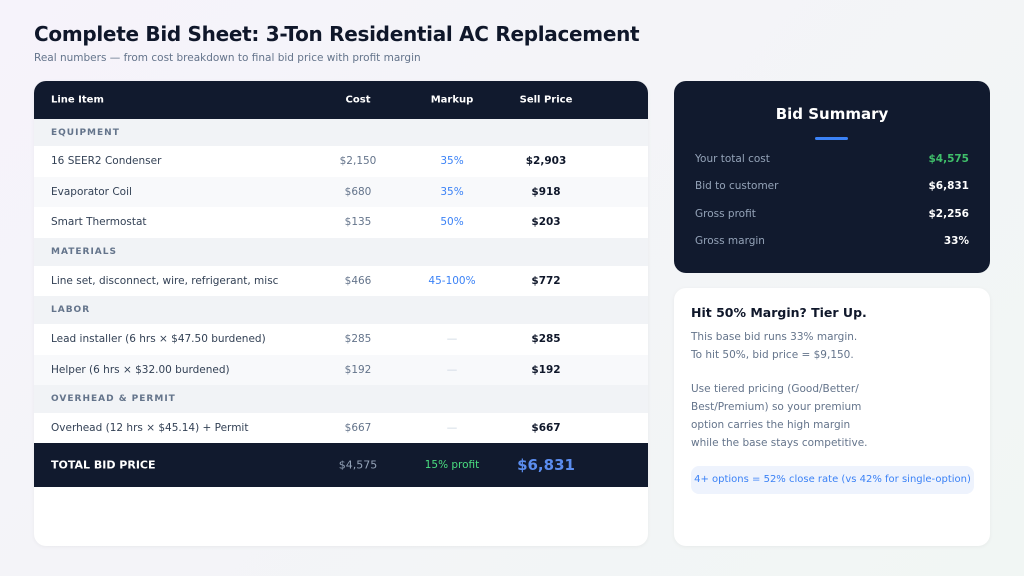 The height and width of the screenshot is (576, 1024). Describe the element at coordinates (341, 310) in the screenshot. I see `section-row: LABOR` at that location.